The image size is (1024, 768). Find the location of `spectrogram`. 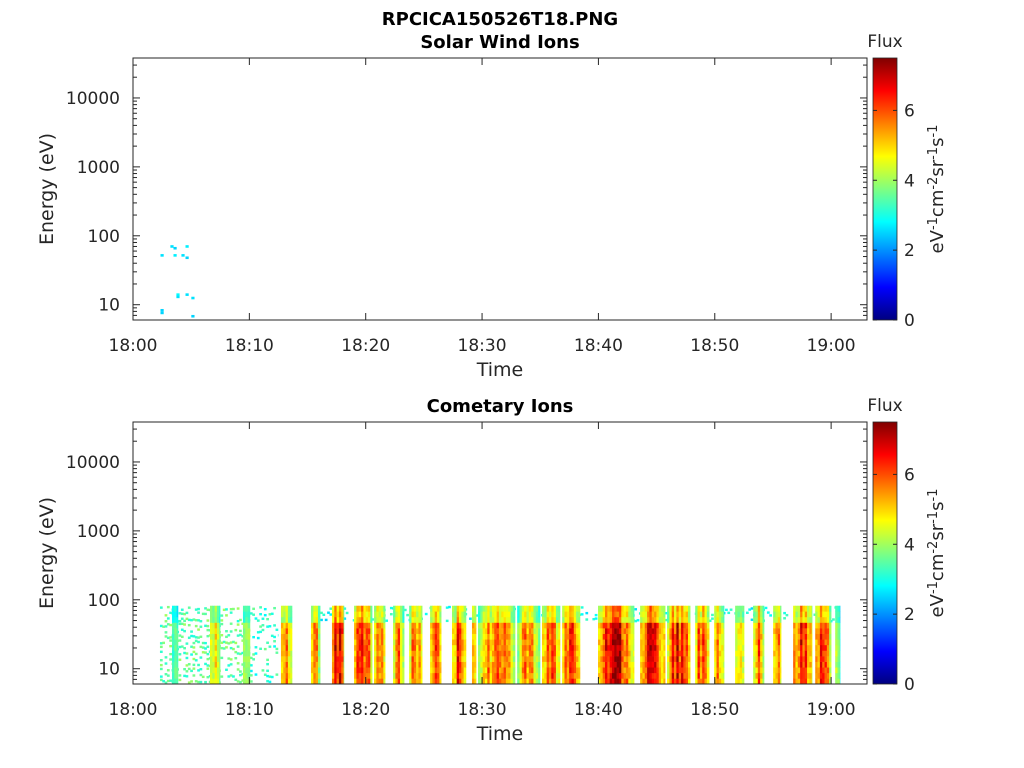

spectrogram is located at coordinates (177, 281).